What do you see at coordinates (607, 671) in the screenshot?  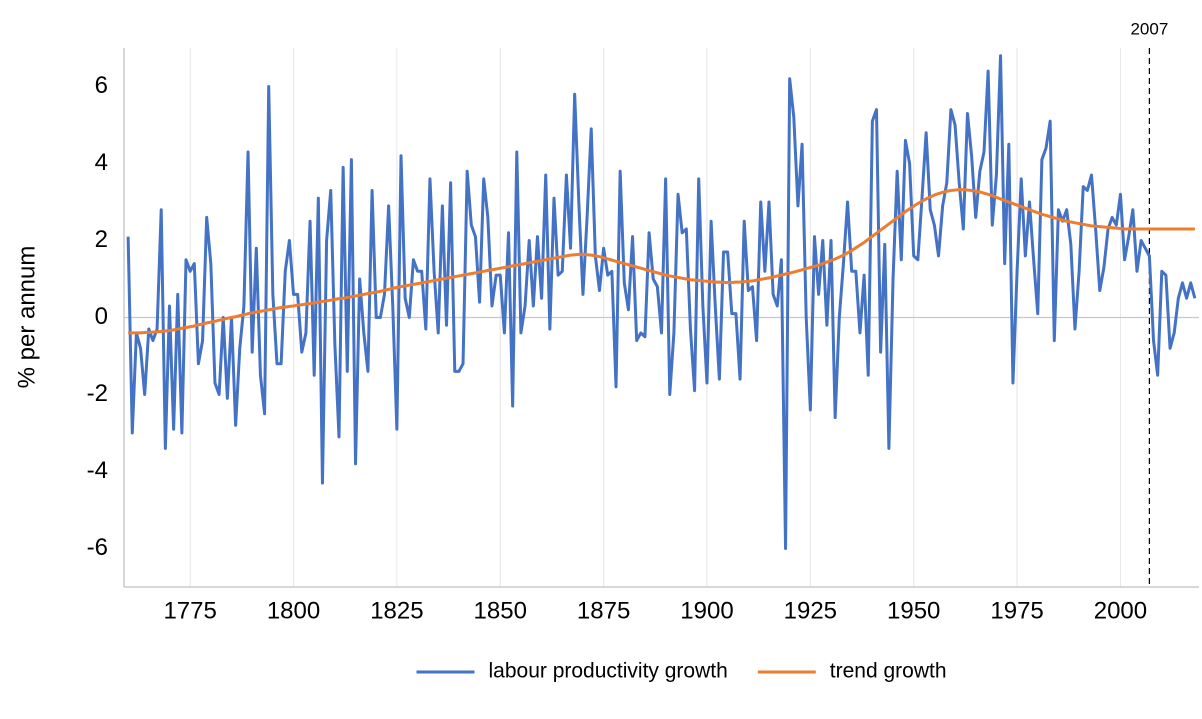 I see `legend-label: labour productivity growth` at bounding box center [607, 671].